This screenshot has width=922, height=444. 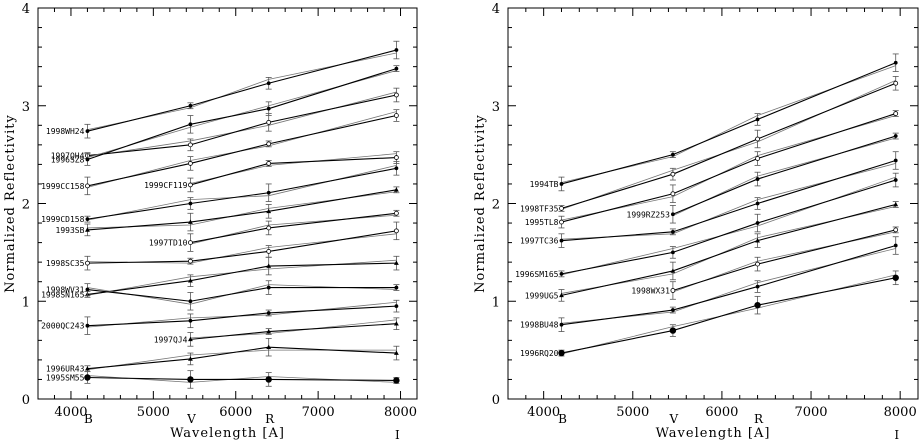 I want to click on series-label: 1997QH4, so click(x=68, y=156).